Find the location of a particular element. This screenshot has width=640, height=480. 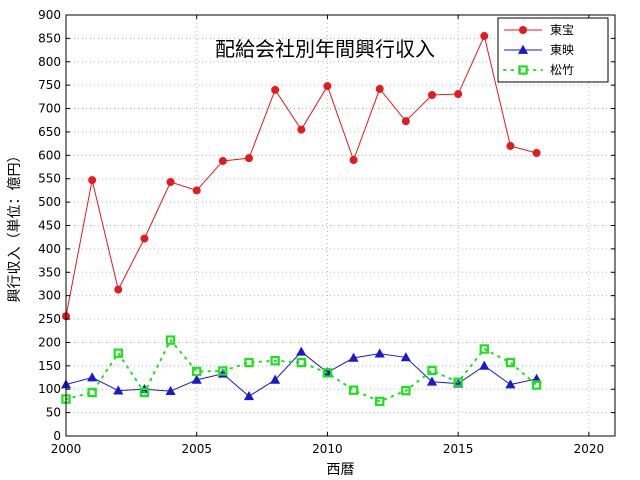

y-tick-label: 850 is located at coordinates (49, 38).